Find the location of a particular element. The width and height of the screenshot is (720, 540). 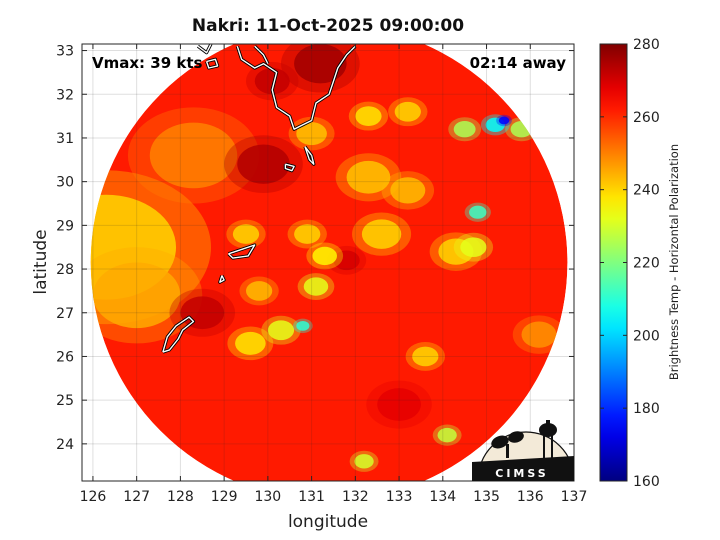

x-tick-label: 132 is located at coordinates (355, 497).